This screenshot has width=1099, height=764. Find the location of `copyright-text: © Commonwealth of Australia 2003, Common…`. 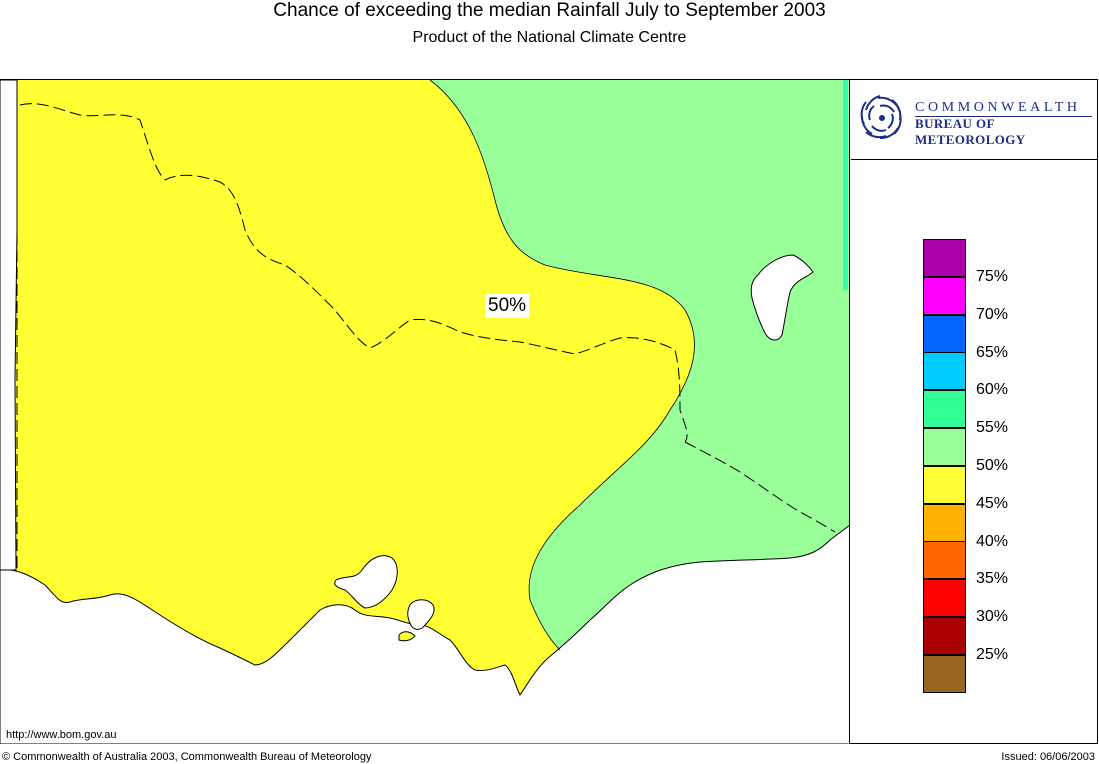

copyright-text: © Commonwealth of Australia 2003, Common… is located at coordinates (187, 757).